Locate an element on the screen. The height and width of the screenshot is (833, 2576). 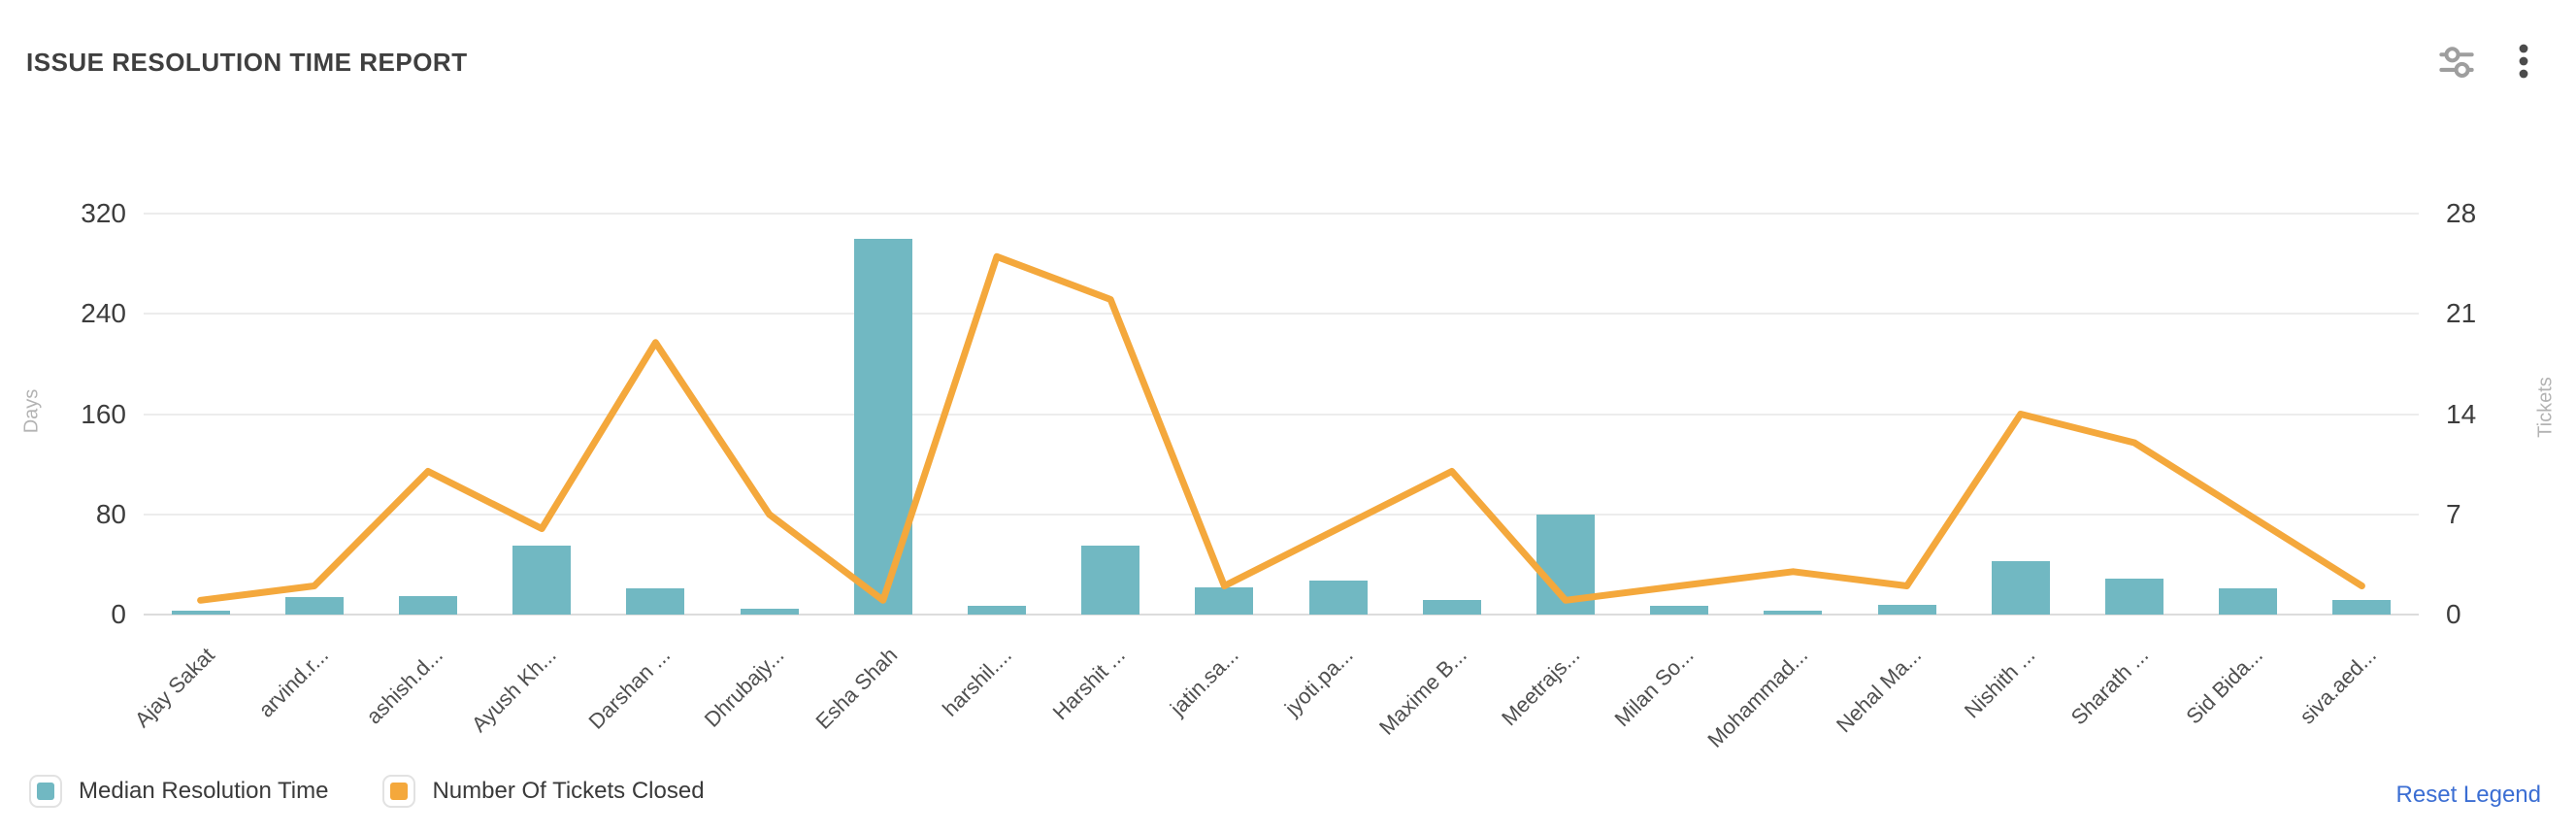
tickets-closed-swatch is located at coordinates (399, 791).